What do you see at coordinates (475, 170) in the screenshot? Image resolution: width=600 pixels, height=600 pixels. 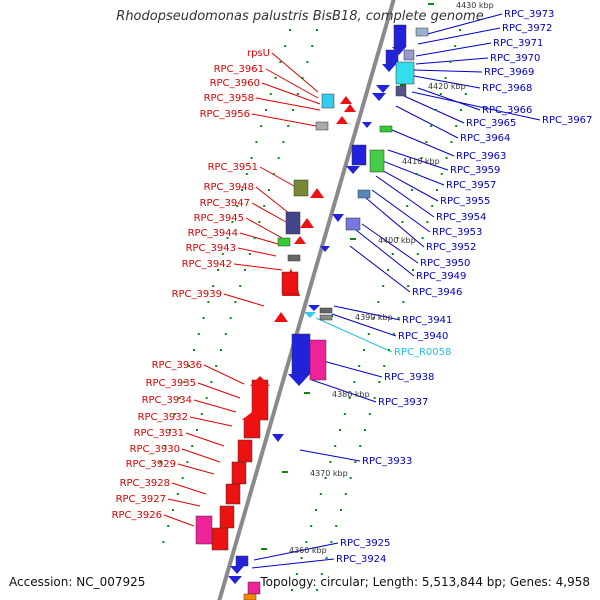 I see `gene-label-right: RPC_3959` at bounding box center [475, 170].